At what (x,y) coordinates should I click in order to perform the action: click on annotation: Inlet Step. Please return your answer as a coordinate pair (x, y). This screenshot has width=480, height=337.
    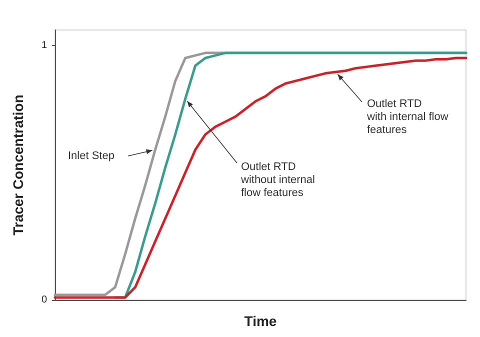
    Looking at the image, I should click on (91, 156).